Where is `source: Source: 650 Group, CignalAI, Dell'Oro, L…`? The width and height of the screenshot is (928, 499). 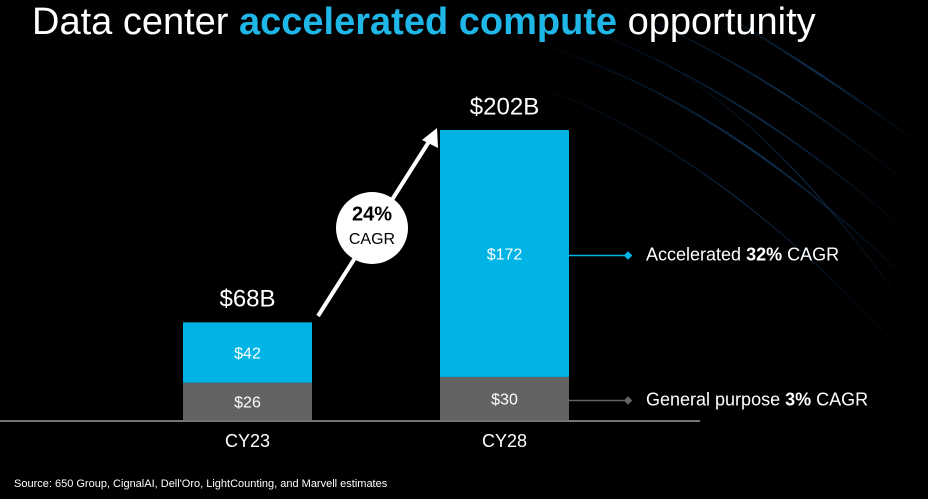 source: Source: 650 Group, CignalAI, Dell'Oro, L… is located at coordinates (201, 484).